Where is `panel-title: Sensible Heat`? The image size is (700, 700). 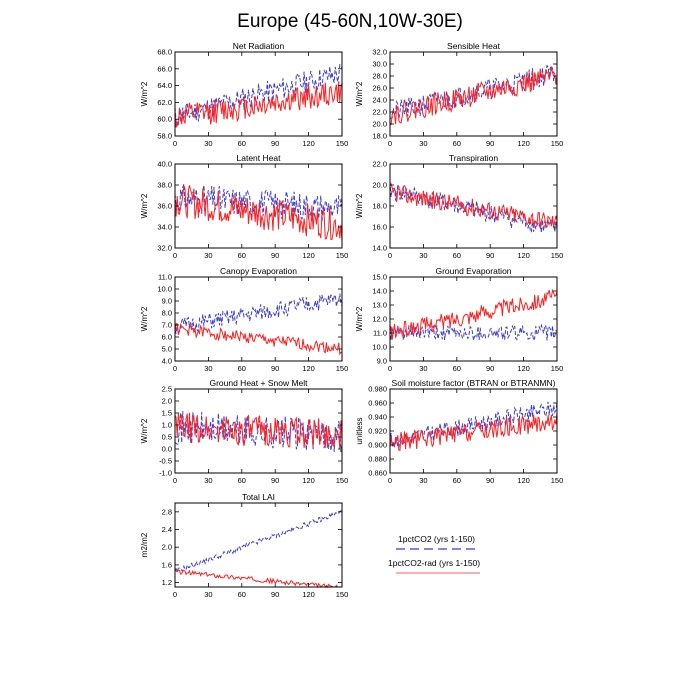 panel-title: Sensible Heat is located at coordinates (474, 46).